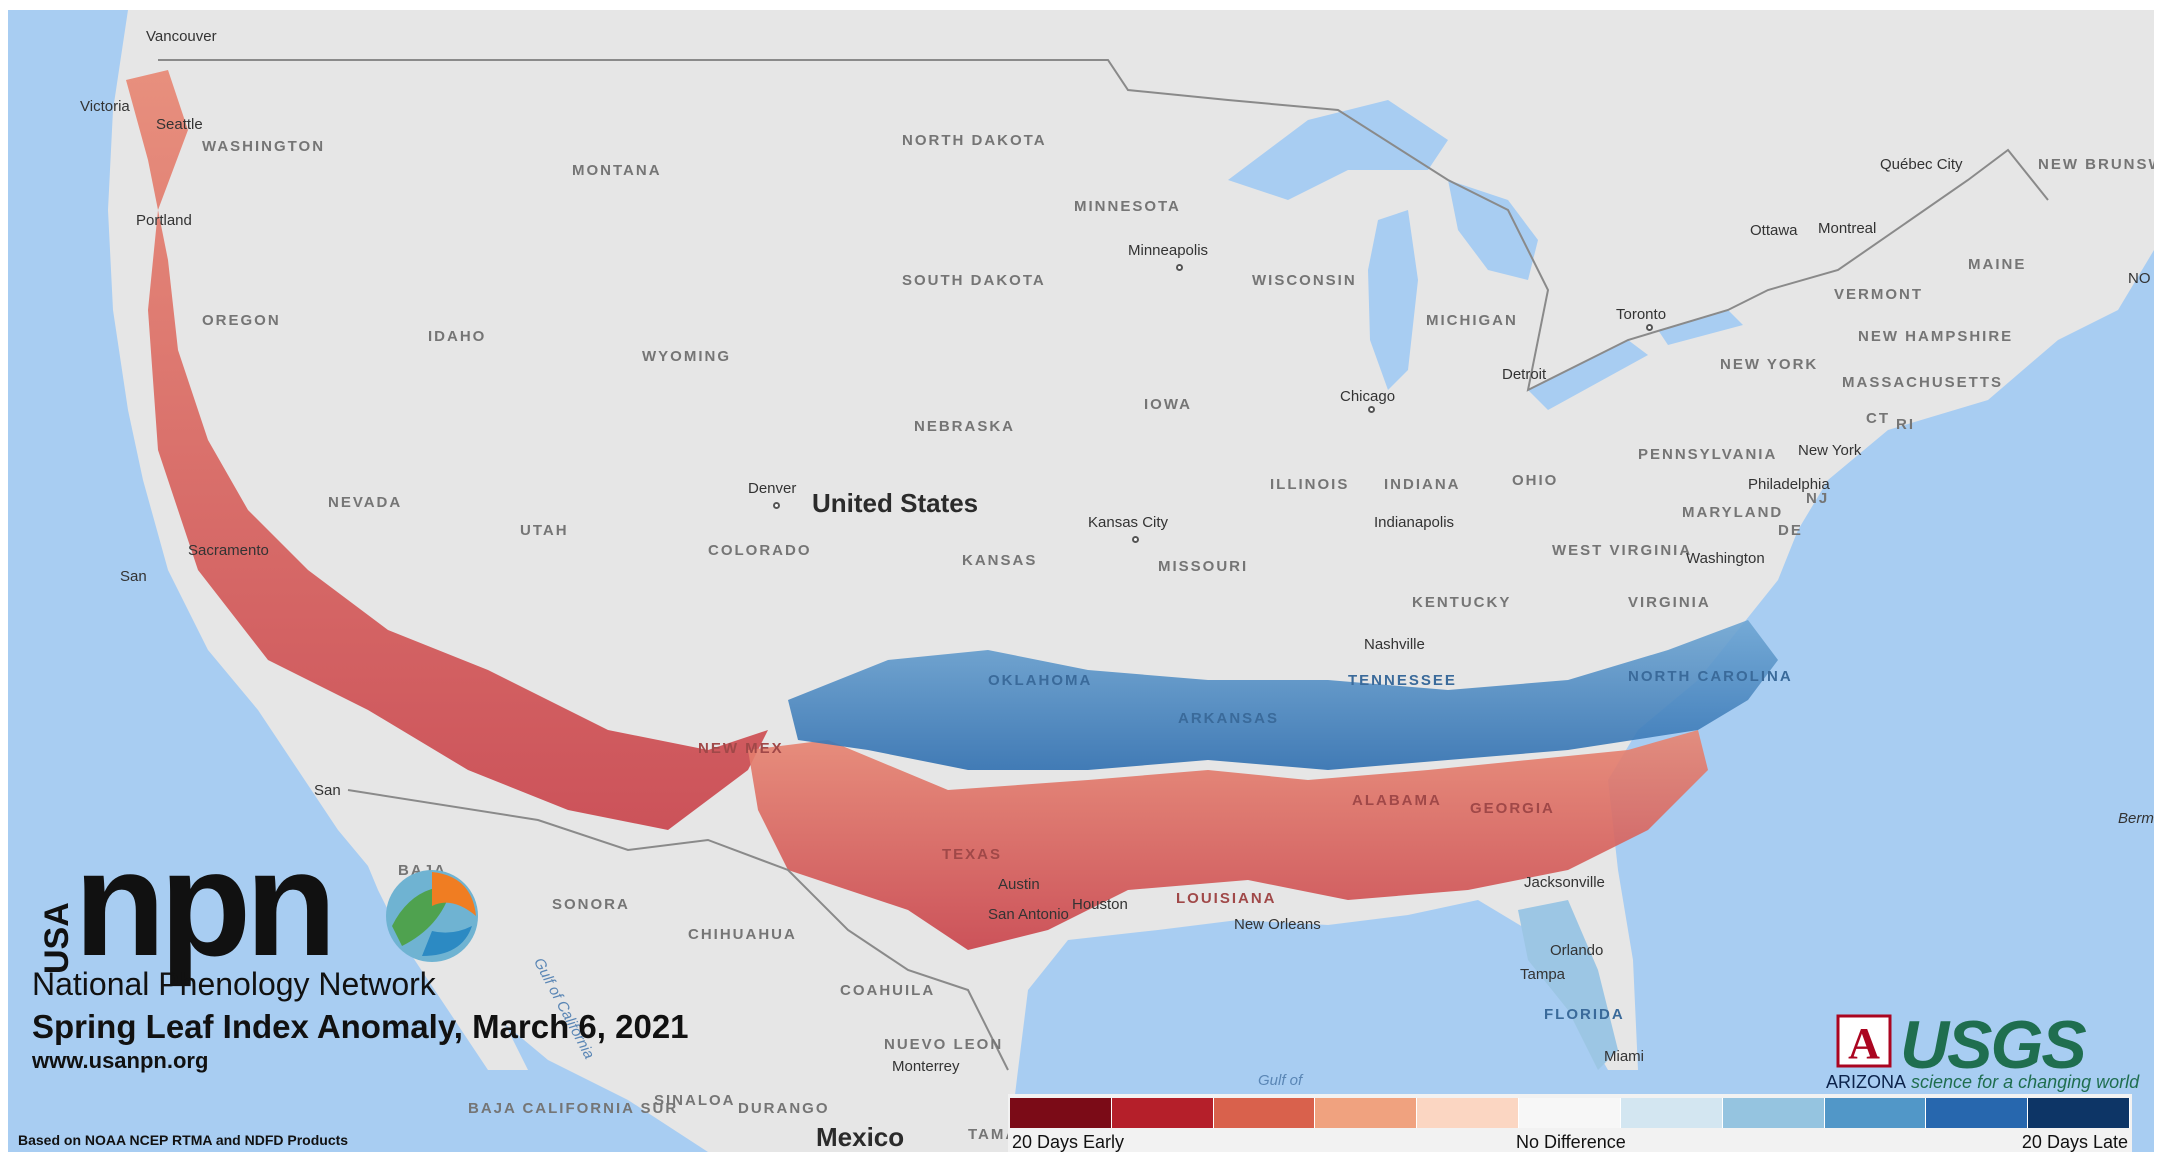  What do you see at coordinates (1127, 206) in the screenshot?
I see `state-label-minnesota: MINNESOTA` at bounding box center [1127, 206].